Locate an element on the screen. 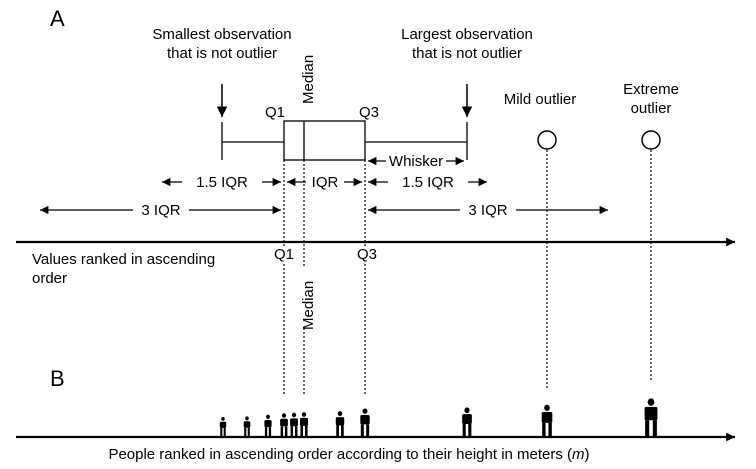  caption-suffix: ) is located at coordinates (587, 454).